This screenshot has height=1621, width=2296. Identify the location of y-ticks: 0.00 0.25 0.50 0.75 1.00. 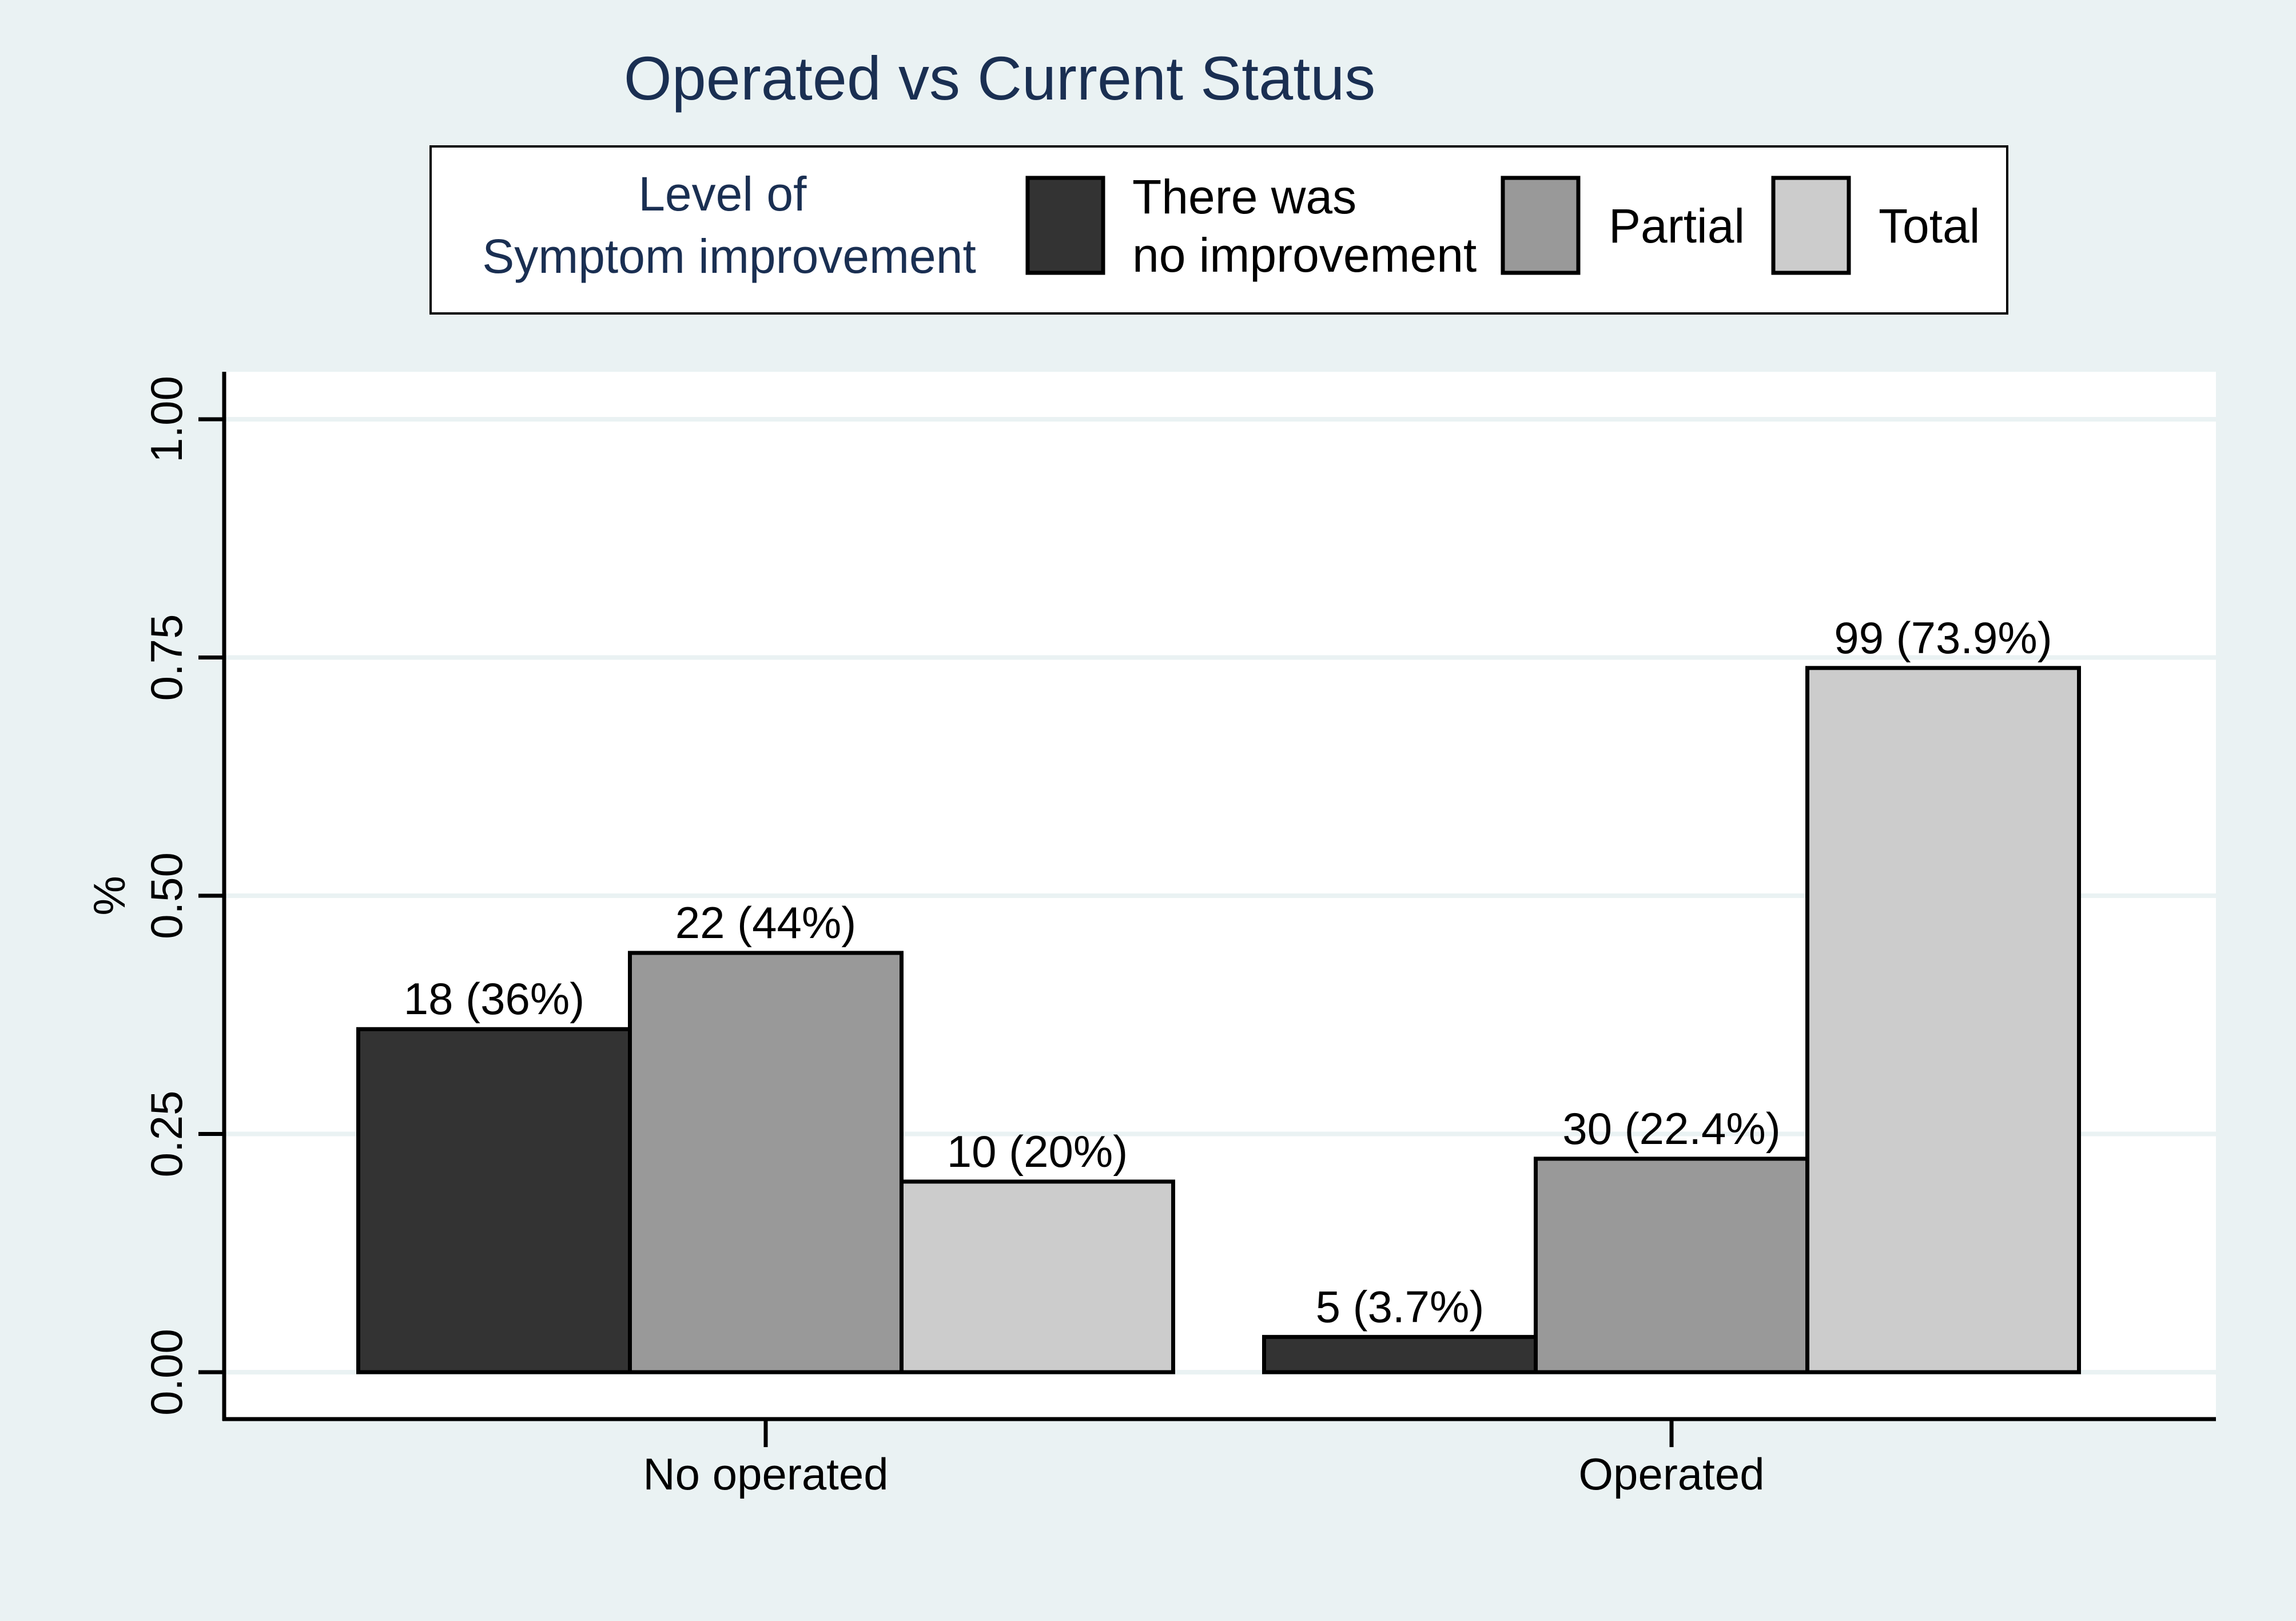
(183, 896).